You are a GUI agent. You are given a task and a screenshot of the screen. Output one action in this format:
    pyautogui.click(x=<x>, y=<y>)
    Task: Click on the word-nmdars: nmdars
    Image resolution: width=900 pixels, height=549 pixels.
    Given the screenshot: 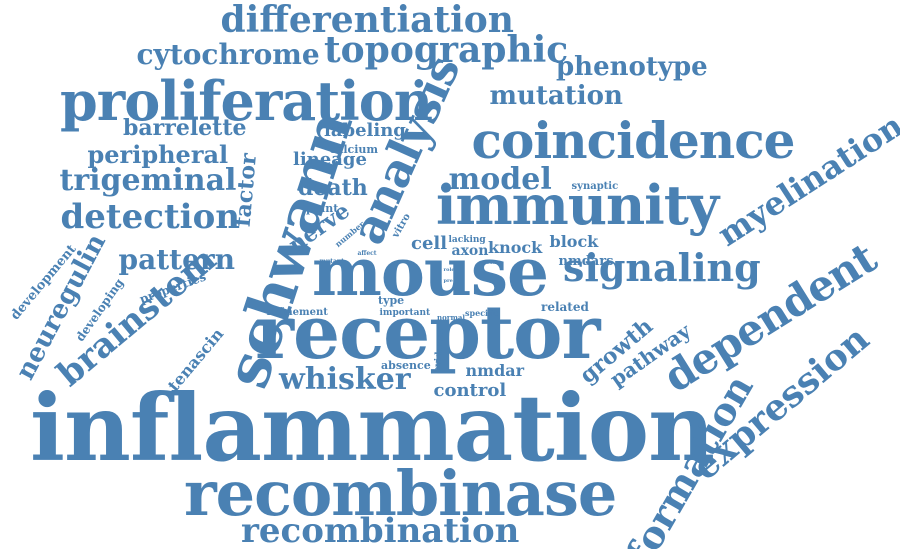 What is the action you would take?
    pyautogui.click(x=586, y=261)
    